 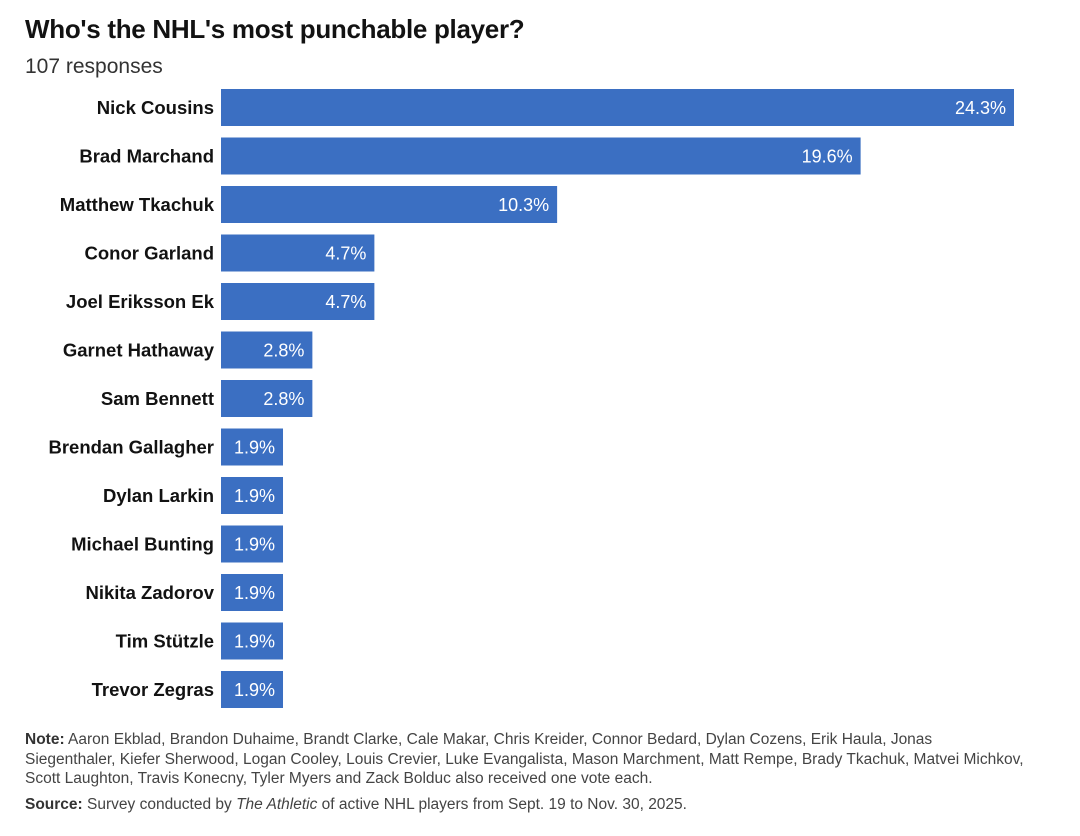 What do you see at coordinates (275, 29) in the screenshot?
I see `chart-title: Who's the NHL's most punchable player?` at bounding box center [275, 29].